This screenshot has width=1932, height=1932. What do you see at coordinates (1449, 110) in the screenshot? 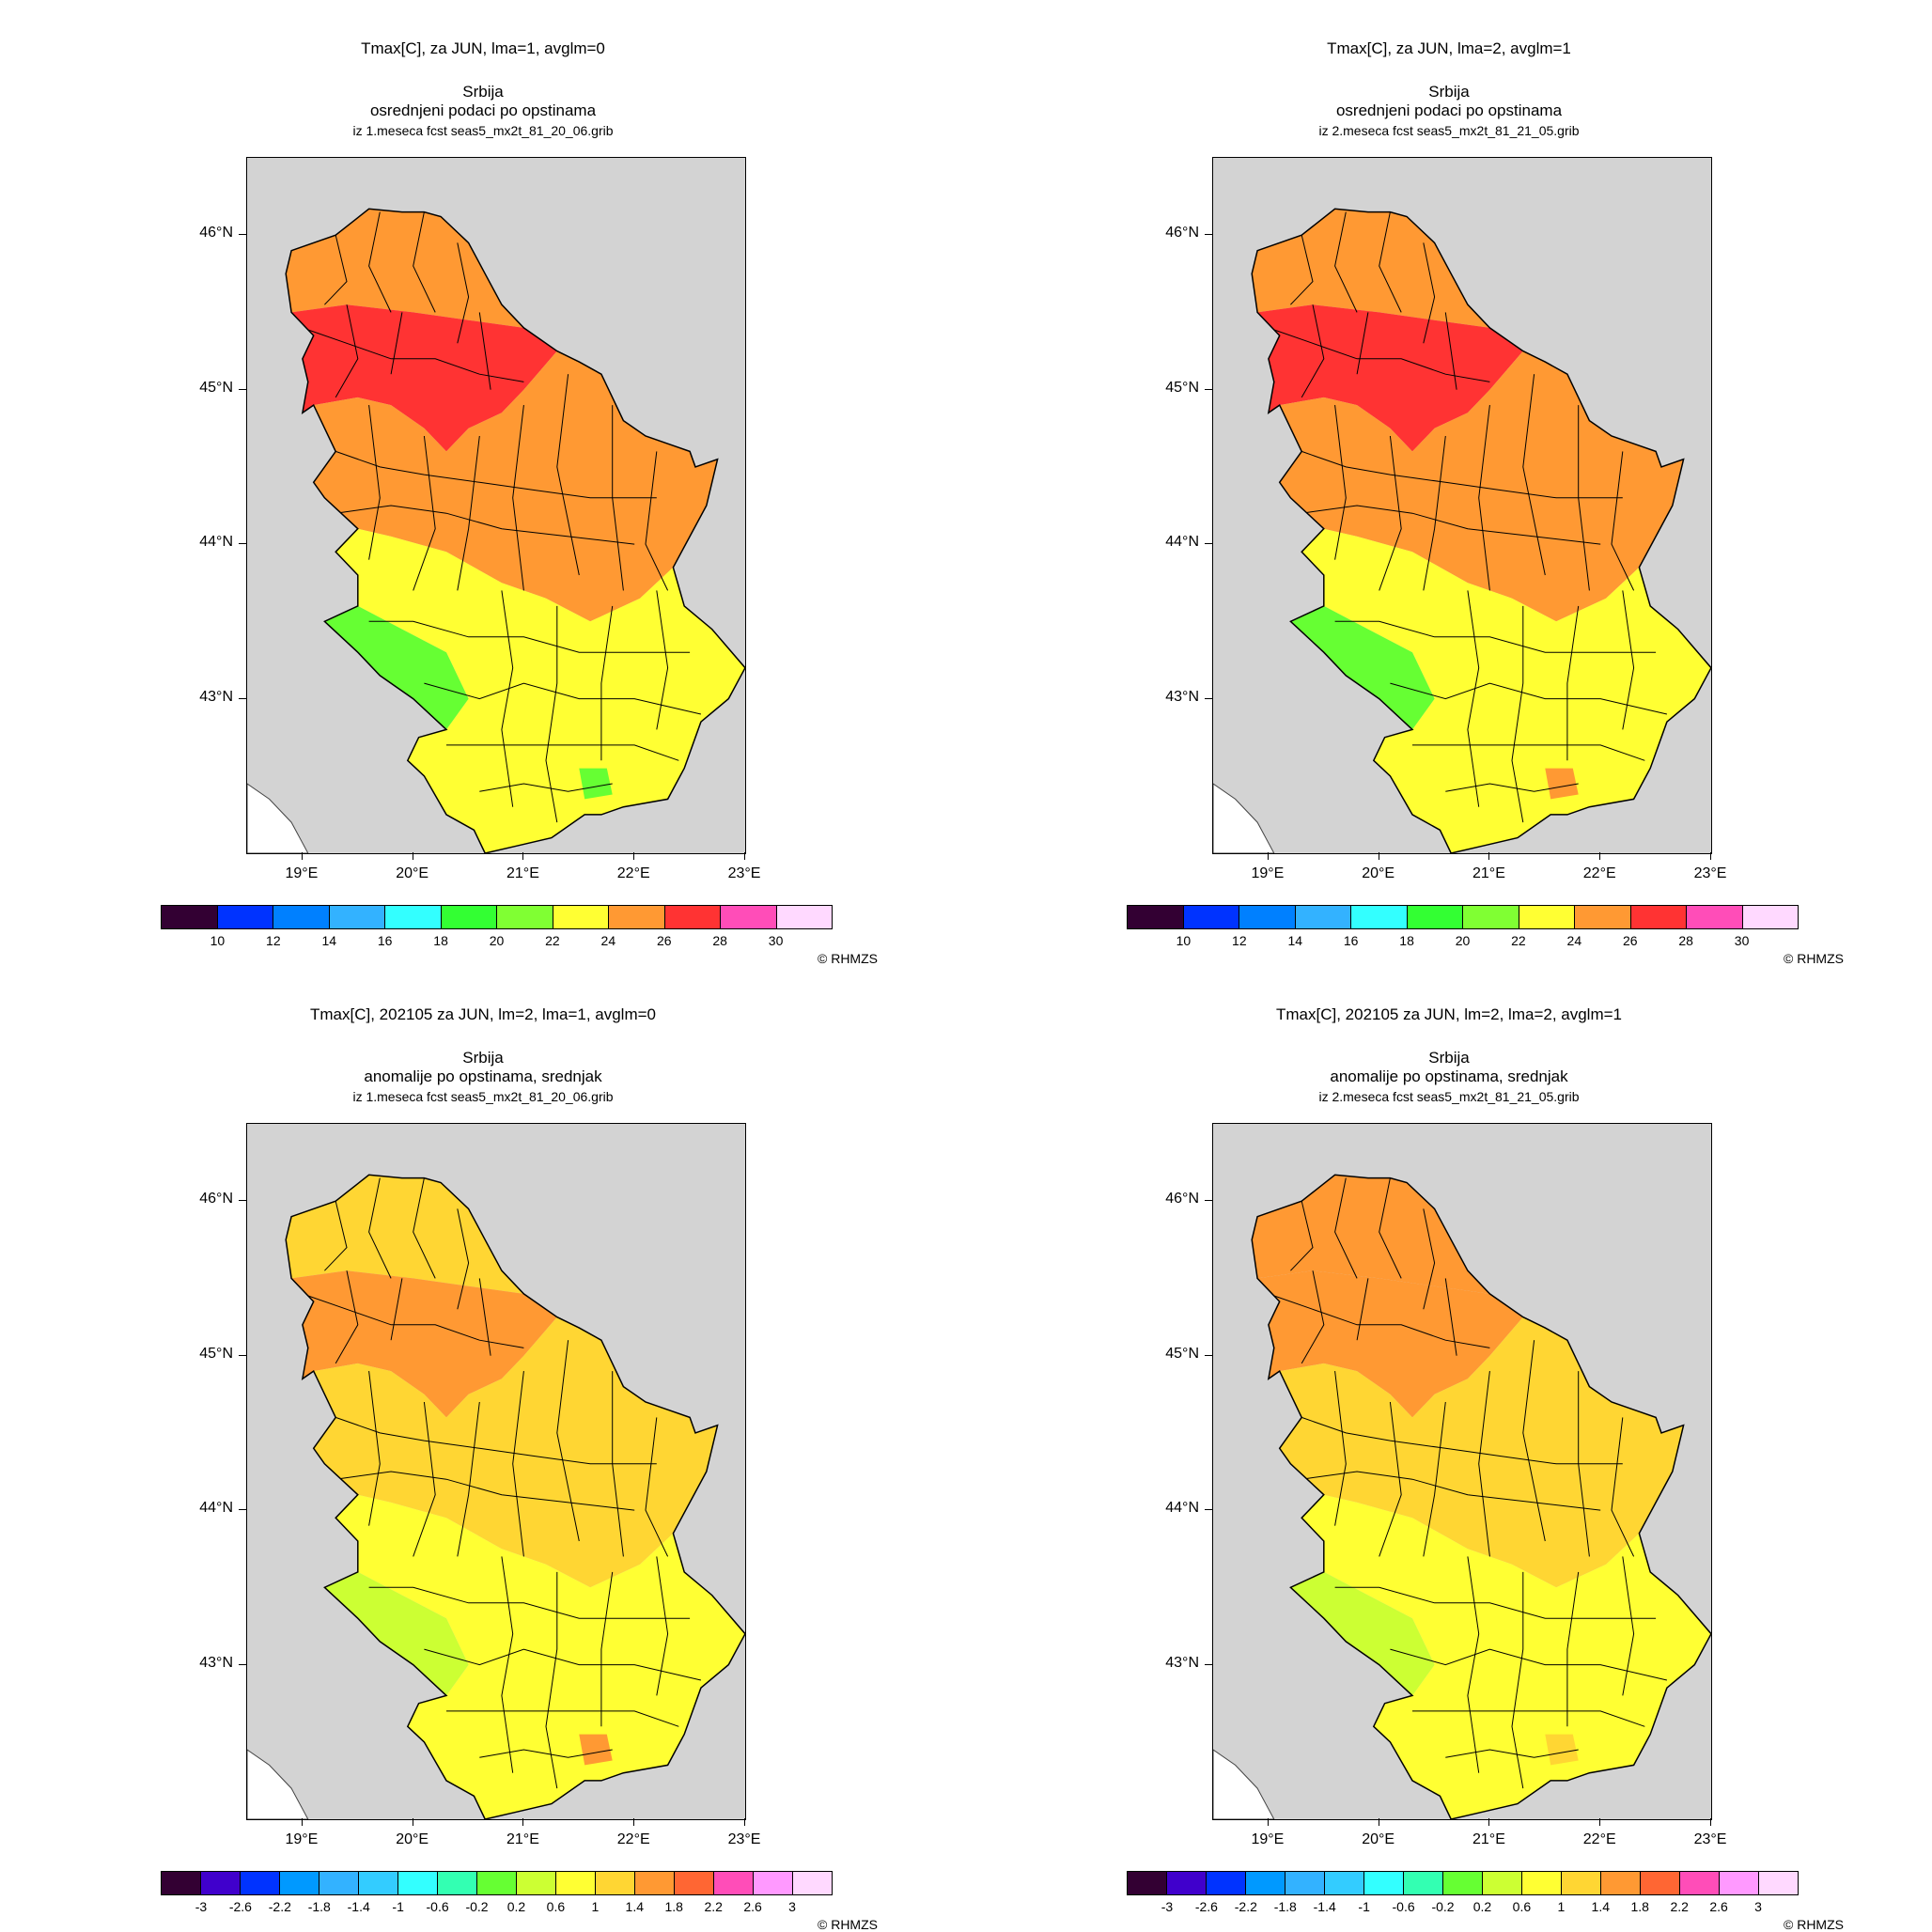
I see `panel-subtitle: osrednjeni podaci po opstinama` at bounding box center [1449, 110].